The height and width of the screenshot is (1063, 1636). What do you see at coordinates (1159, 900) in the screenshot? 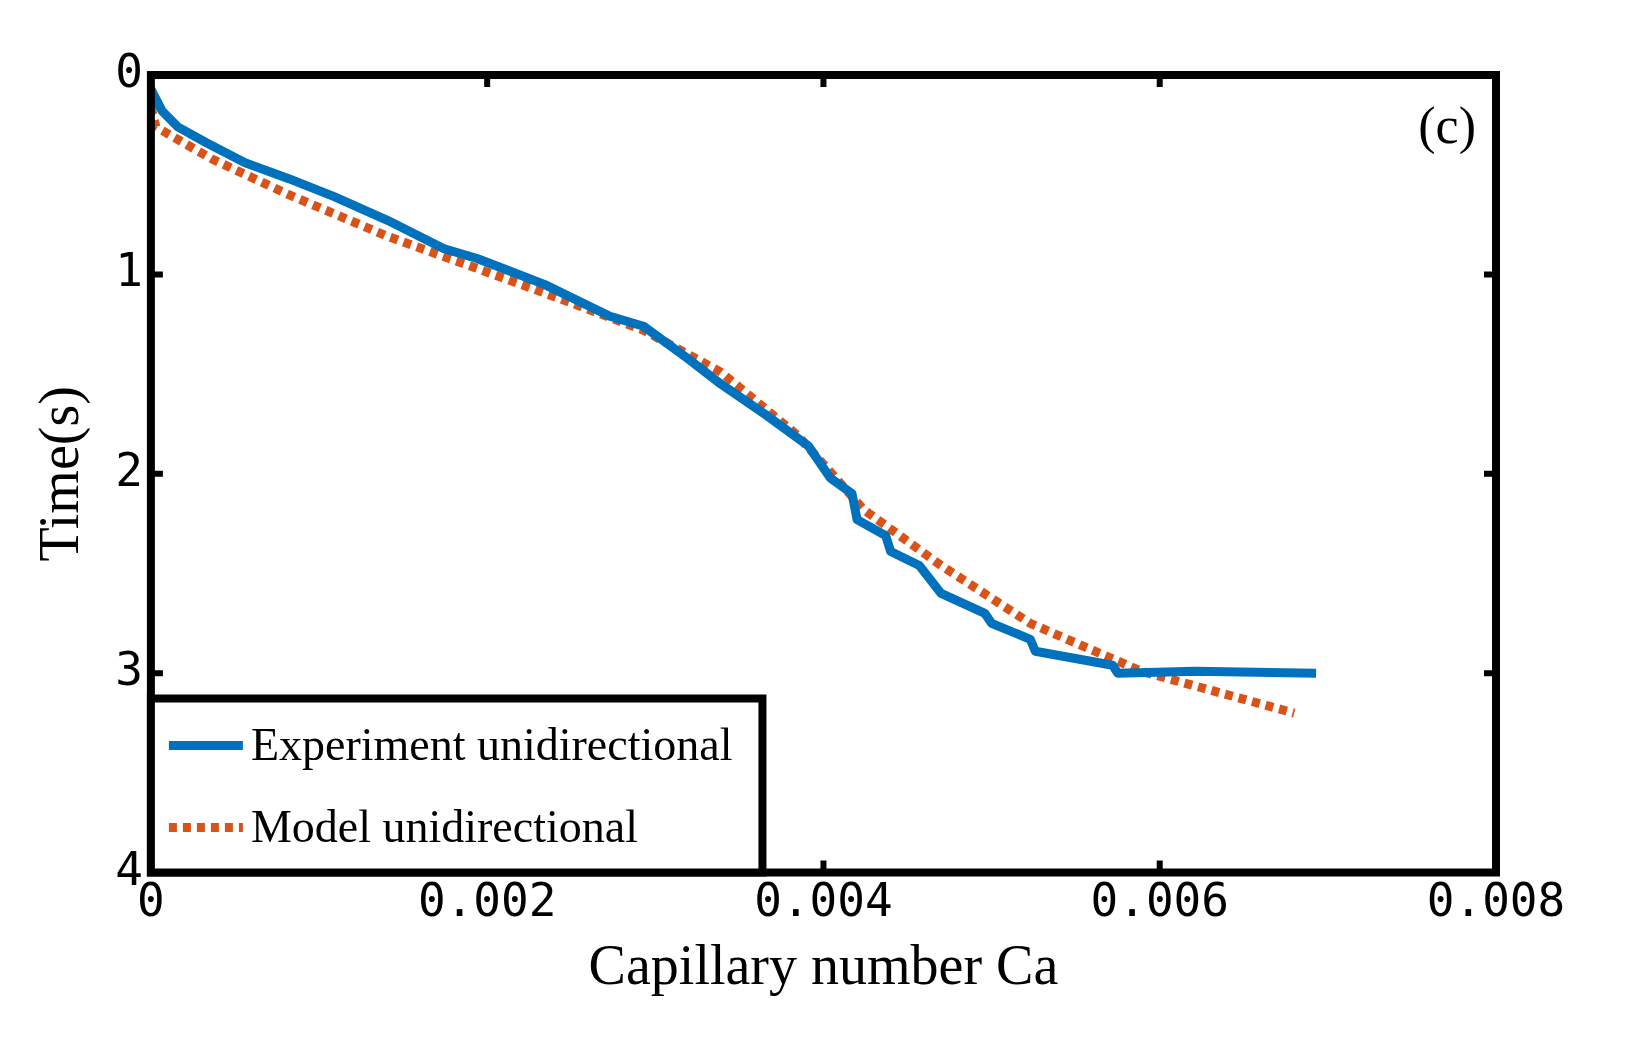
I see `x-tick-label: 0.006` at bounding box center [1159, 900].